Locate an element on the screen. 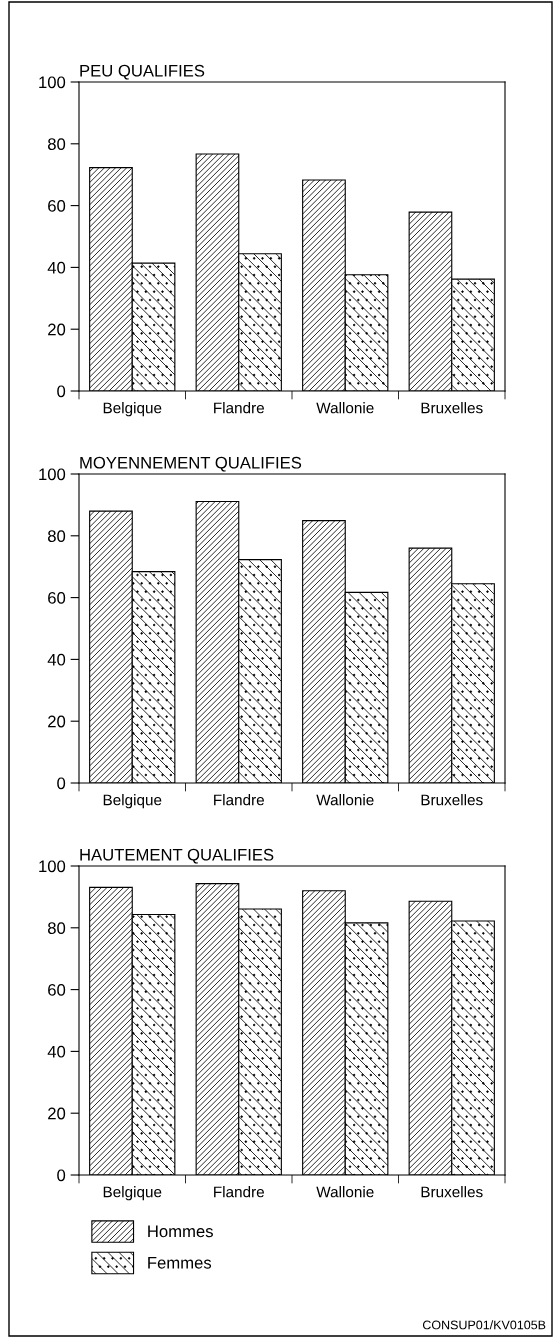 Image resolution: width=554 pixels, height=1338 pixels. chart-title: PEU QUALIFIES is located at coordinates (142, 72).